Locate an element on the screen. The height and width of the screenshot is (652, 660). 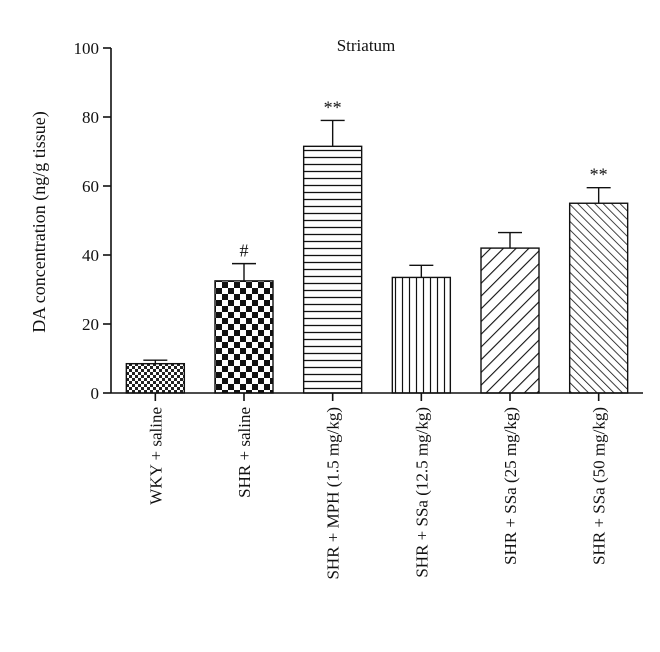
y-axis-label: DA concentration (ng/g tissue) is located at coordinates (39, 221).